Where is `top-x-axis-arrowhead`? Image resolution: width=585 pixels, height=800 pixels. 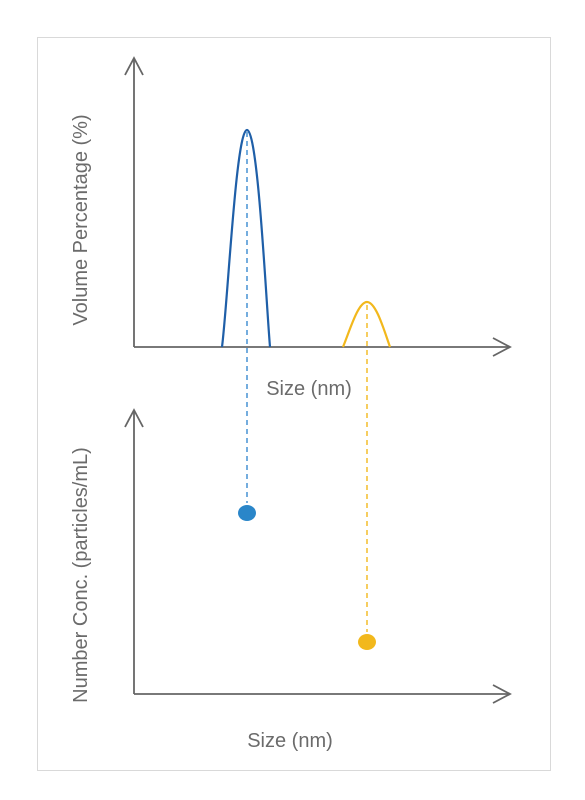
top-x-axis-arrowhead is located at coordinates (502, 347).